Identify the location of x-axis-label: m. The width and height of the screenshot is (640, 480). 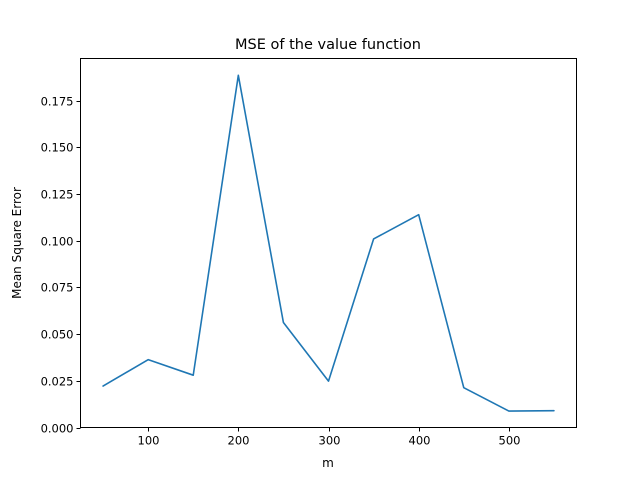
(328, 463).